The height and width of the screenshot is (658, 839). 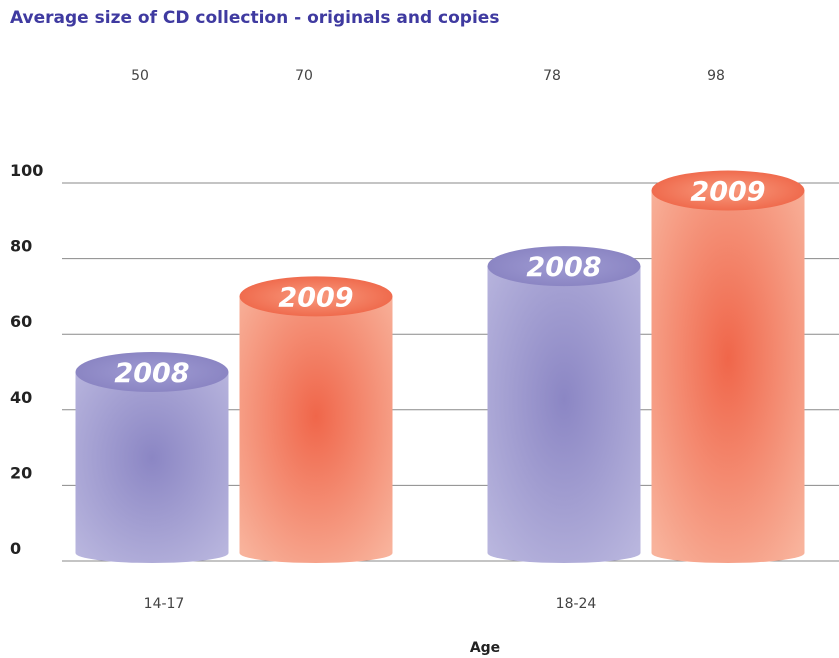 I want to click on bar-2008-14-17: 2008, so click(x=152, y=457).